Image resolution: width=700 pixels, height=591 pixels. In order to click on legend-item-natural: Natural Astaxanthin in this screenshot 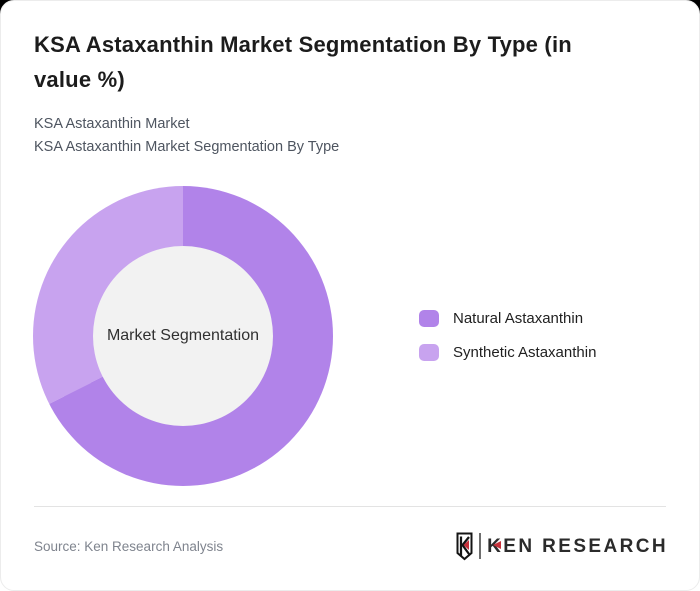, I will do `click(507, 318)`.